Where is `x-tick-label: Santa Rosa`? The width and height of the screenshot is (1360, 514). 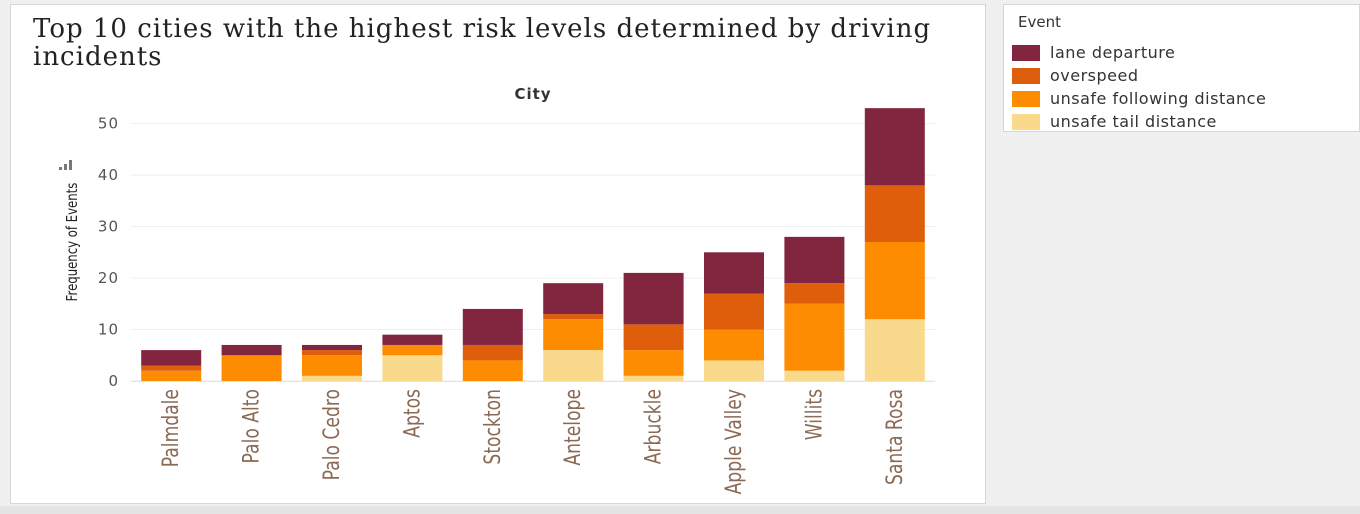
x-tick-label: Santa Rosa is located at coordinates (895, 437).